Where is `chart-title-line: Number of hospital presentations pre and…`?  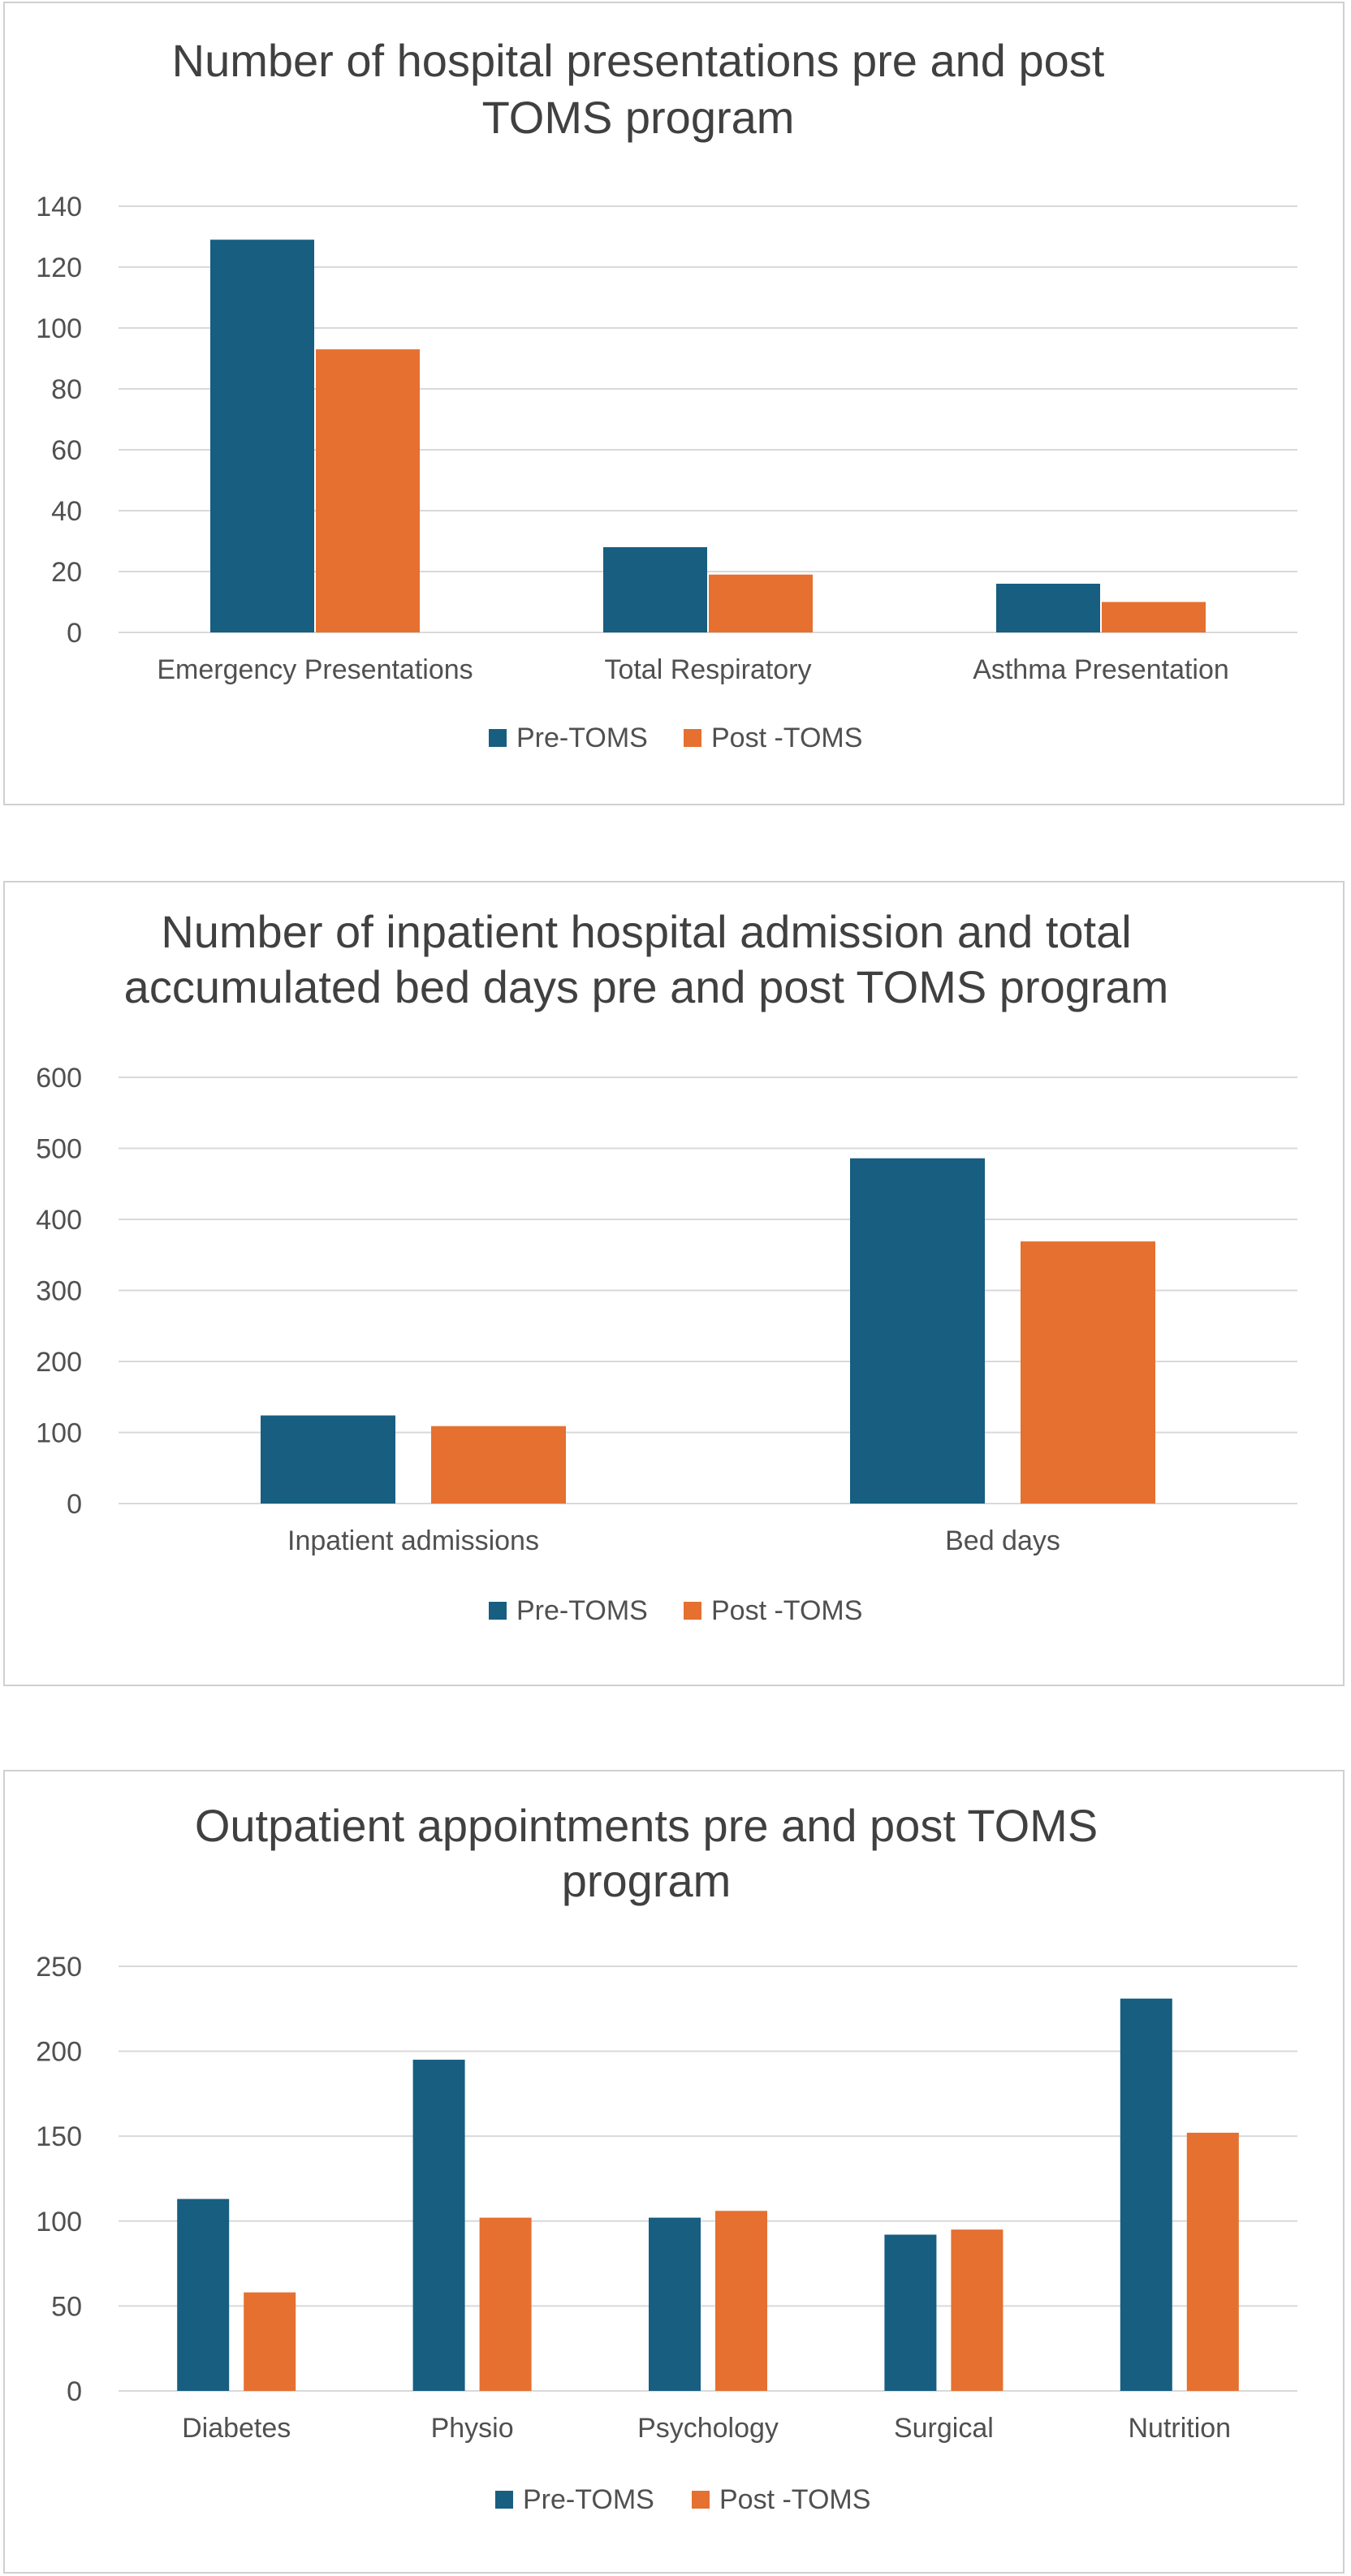
chart-title-line: Number of hospital presentations pre and… is located at coordinates (638, 60).